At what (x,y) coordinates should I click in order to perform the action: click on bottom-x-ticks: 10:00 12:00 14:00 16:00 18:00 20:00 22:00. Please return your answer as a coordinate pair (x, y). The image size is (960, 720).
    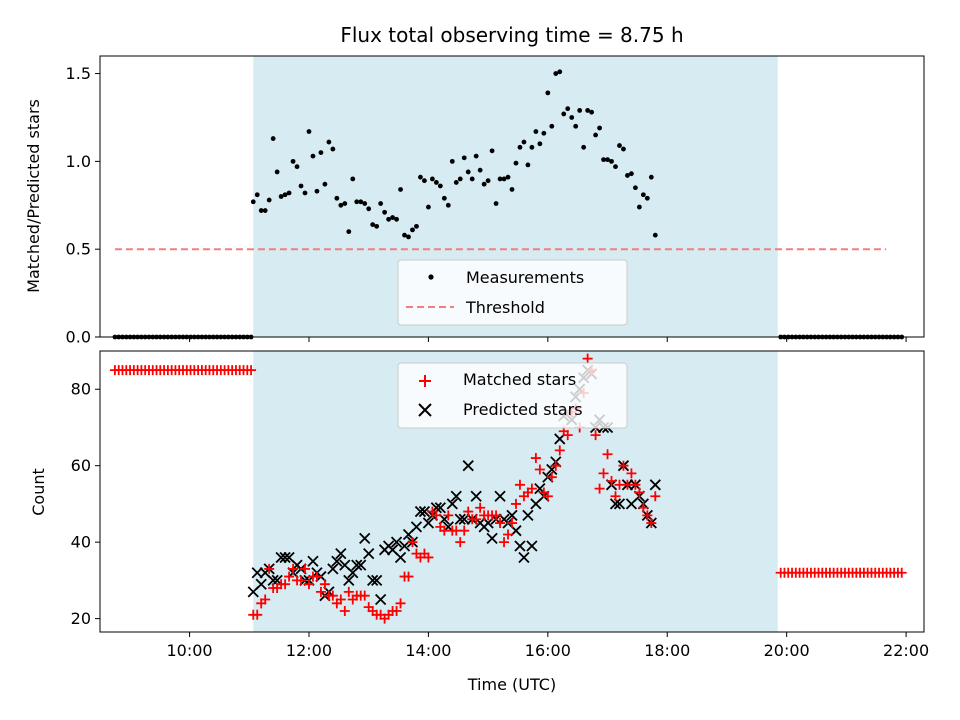
    Looking at the image, I should click on (548, 646).